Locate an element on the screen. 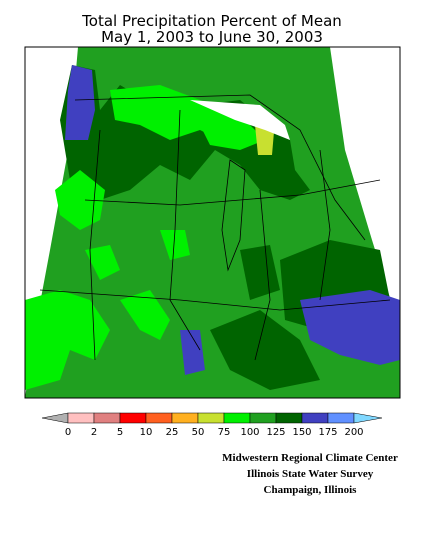 The height and width of the screenshot is (550, 425). legend-label: 100 is located at coordinates (249, 432).